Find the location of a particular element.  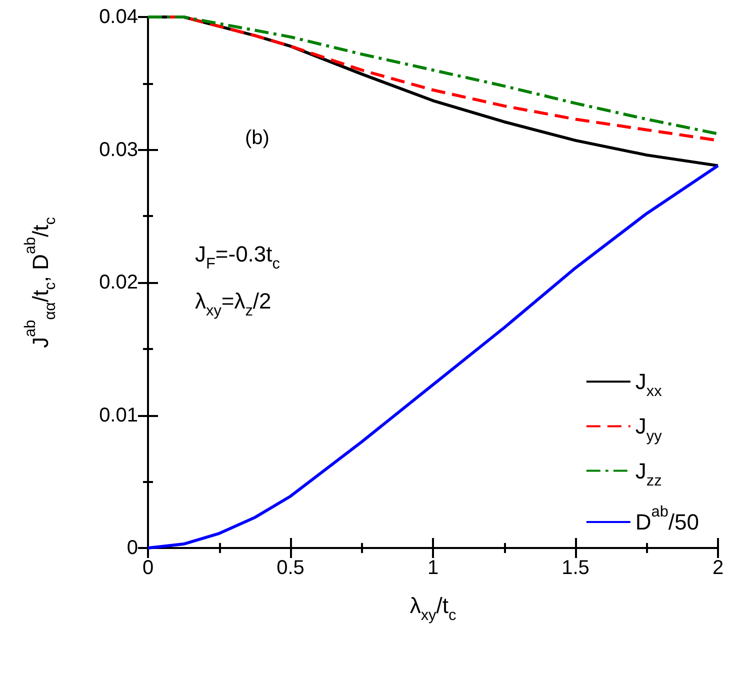

y-tick-label: 0.04 is located at coordinates (118, 17).